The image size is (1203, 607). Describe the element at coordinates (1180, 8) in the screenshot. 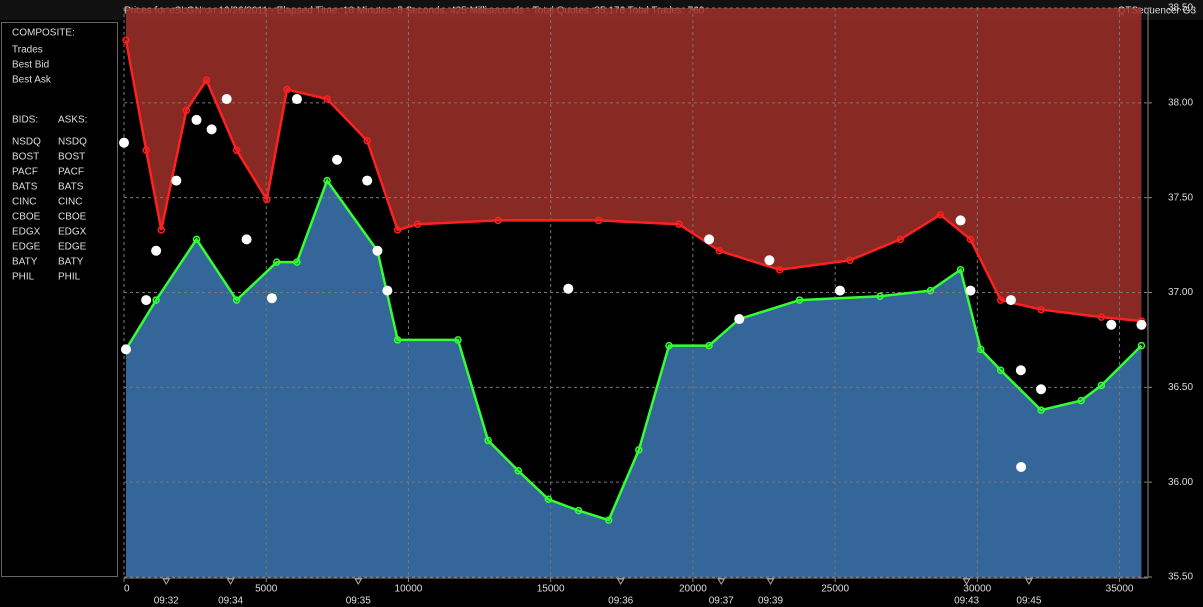

I see `y-tick-label: 38.50` at that location.